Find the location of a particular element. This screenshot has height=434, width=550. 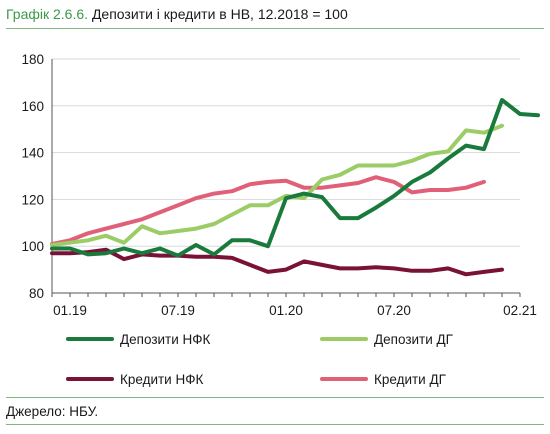

legend-label: Депозити ДГ is located at coordinates (414, 339).